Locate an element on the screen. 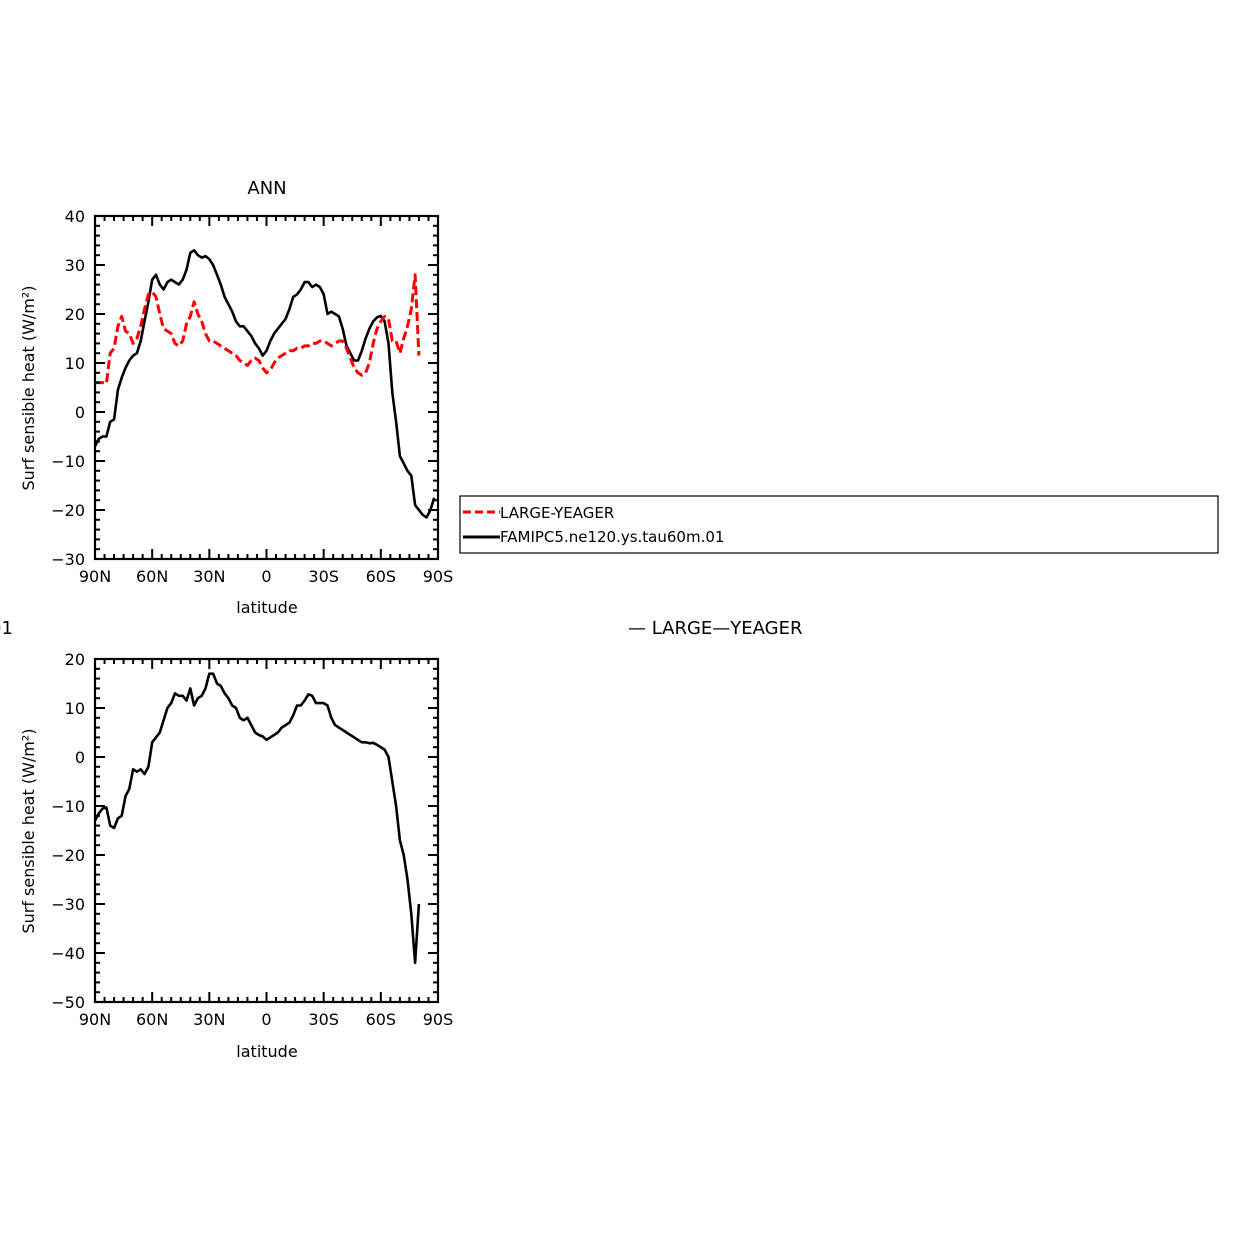 The height and width of the screenshot is (1236, 1236). p2-y-tick-label: 0 is located at coordinates (80, 757).